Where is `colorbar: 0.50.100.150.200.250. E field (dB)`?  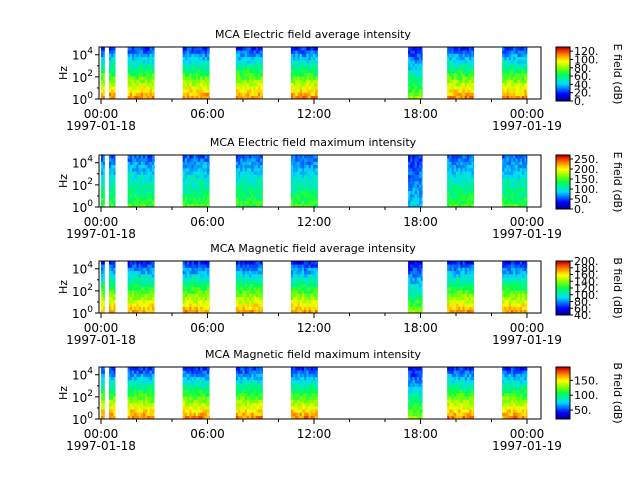 colorbar: 0.50.100.150.200.250. E field (dB) is located at coordinates (589, 184).